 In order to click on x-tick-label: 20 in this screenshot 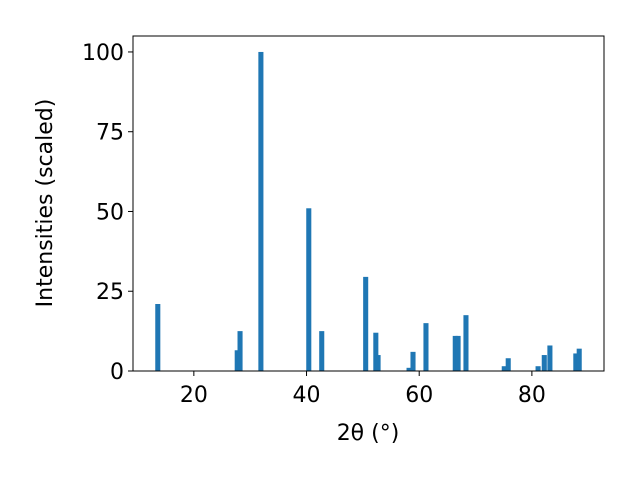, I will do `click(194, 395)`.